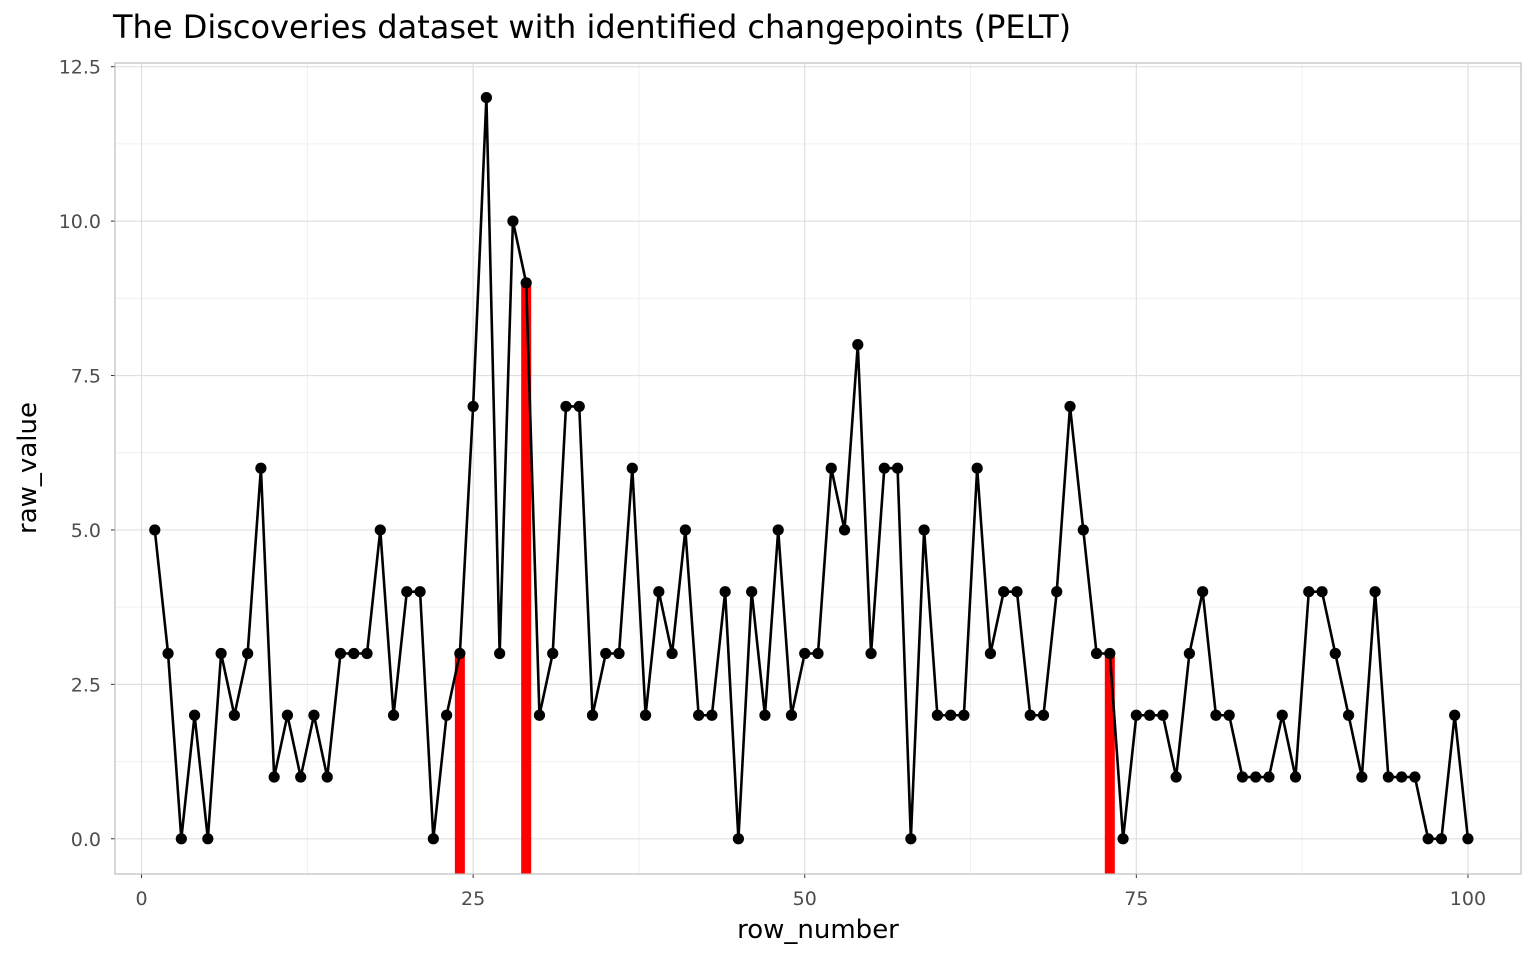 This screenshot has width=1536, height=960. What do you see at coordinates (87, 454) in the screenshot?
I see `y-axis-ticks: 0.0 2.5 5.0 7.5 10.0 12.5` at bounding box center [87, 454].